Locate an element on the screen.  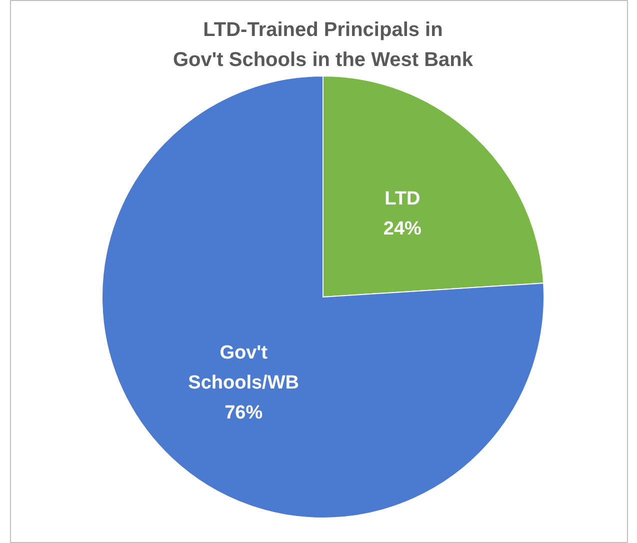
chart-title: LTD-Trained Principals in Gov't Schools in the West Bank is located at coordinates (323, 45).